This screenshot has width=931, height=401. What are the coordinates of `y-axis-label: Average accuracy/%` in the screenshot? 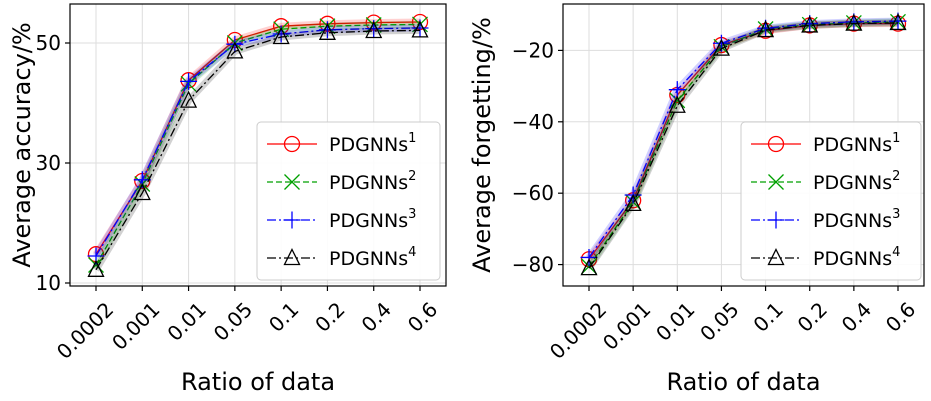 It's located at (22, 144).